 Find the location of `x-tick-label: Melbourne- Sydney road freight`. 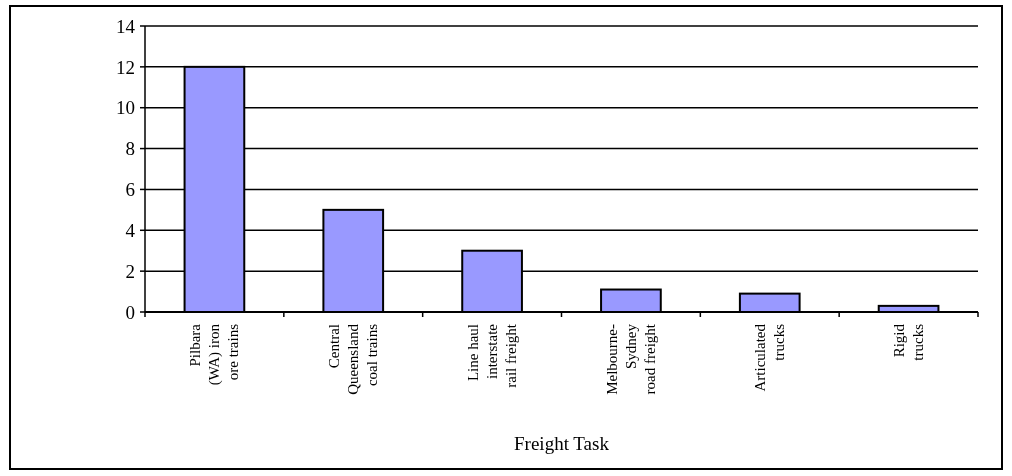

x-tick-label: Melbourne- Sydney road freight is located at coordinates (630, 359).